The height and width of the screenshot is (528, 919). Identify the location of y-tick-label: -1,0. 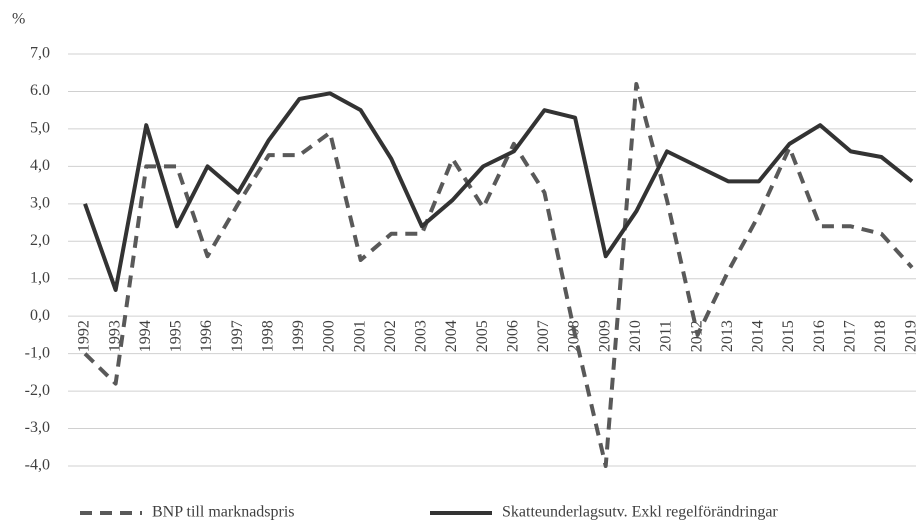
(37, 352).